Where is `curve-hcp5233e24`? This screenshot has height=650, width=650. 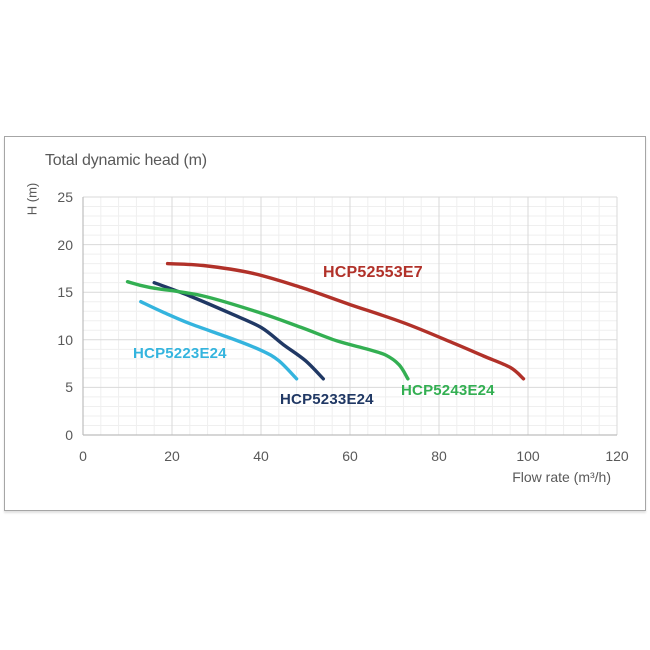 curve-hcp5233e24 is located at coordinates (238, 331).